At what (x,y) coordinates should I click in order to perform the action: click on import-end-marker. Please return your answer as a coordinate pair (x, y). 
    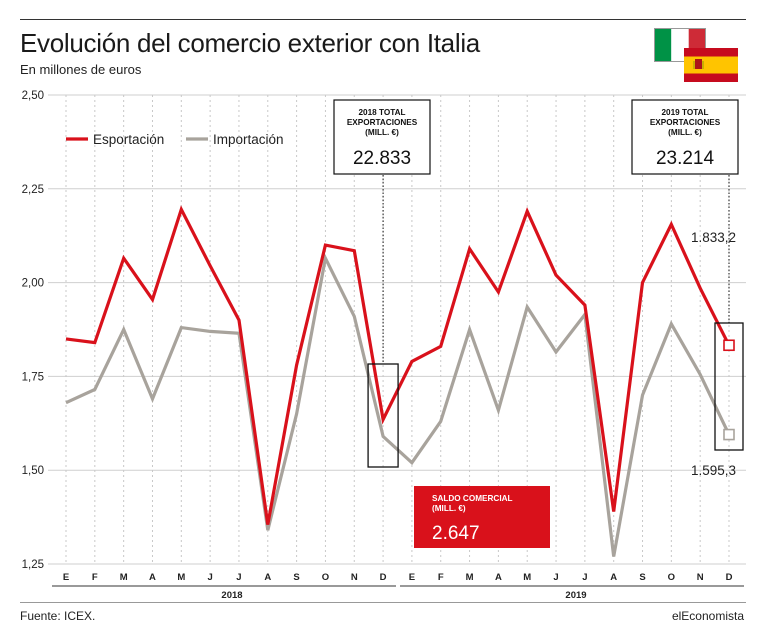
    Looking at the image, I should click on (729, 434).